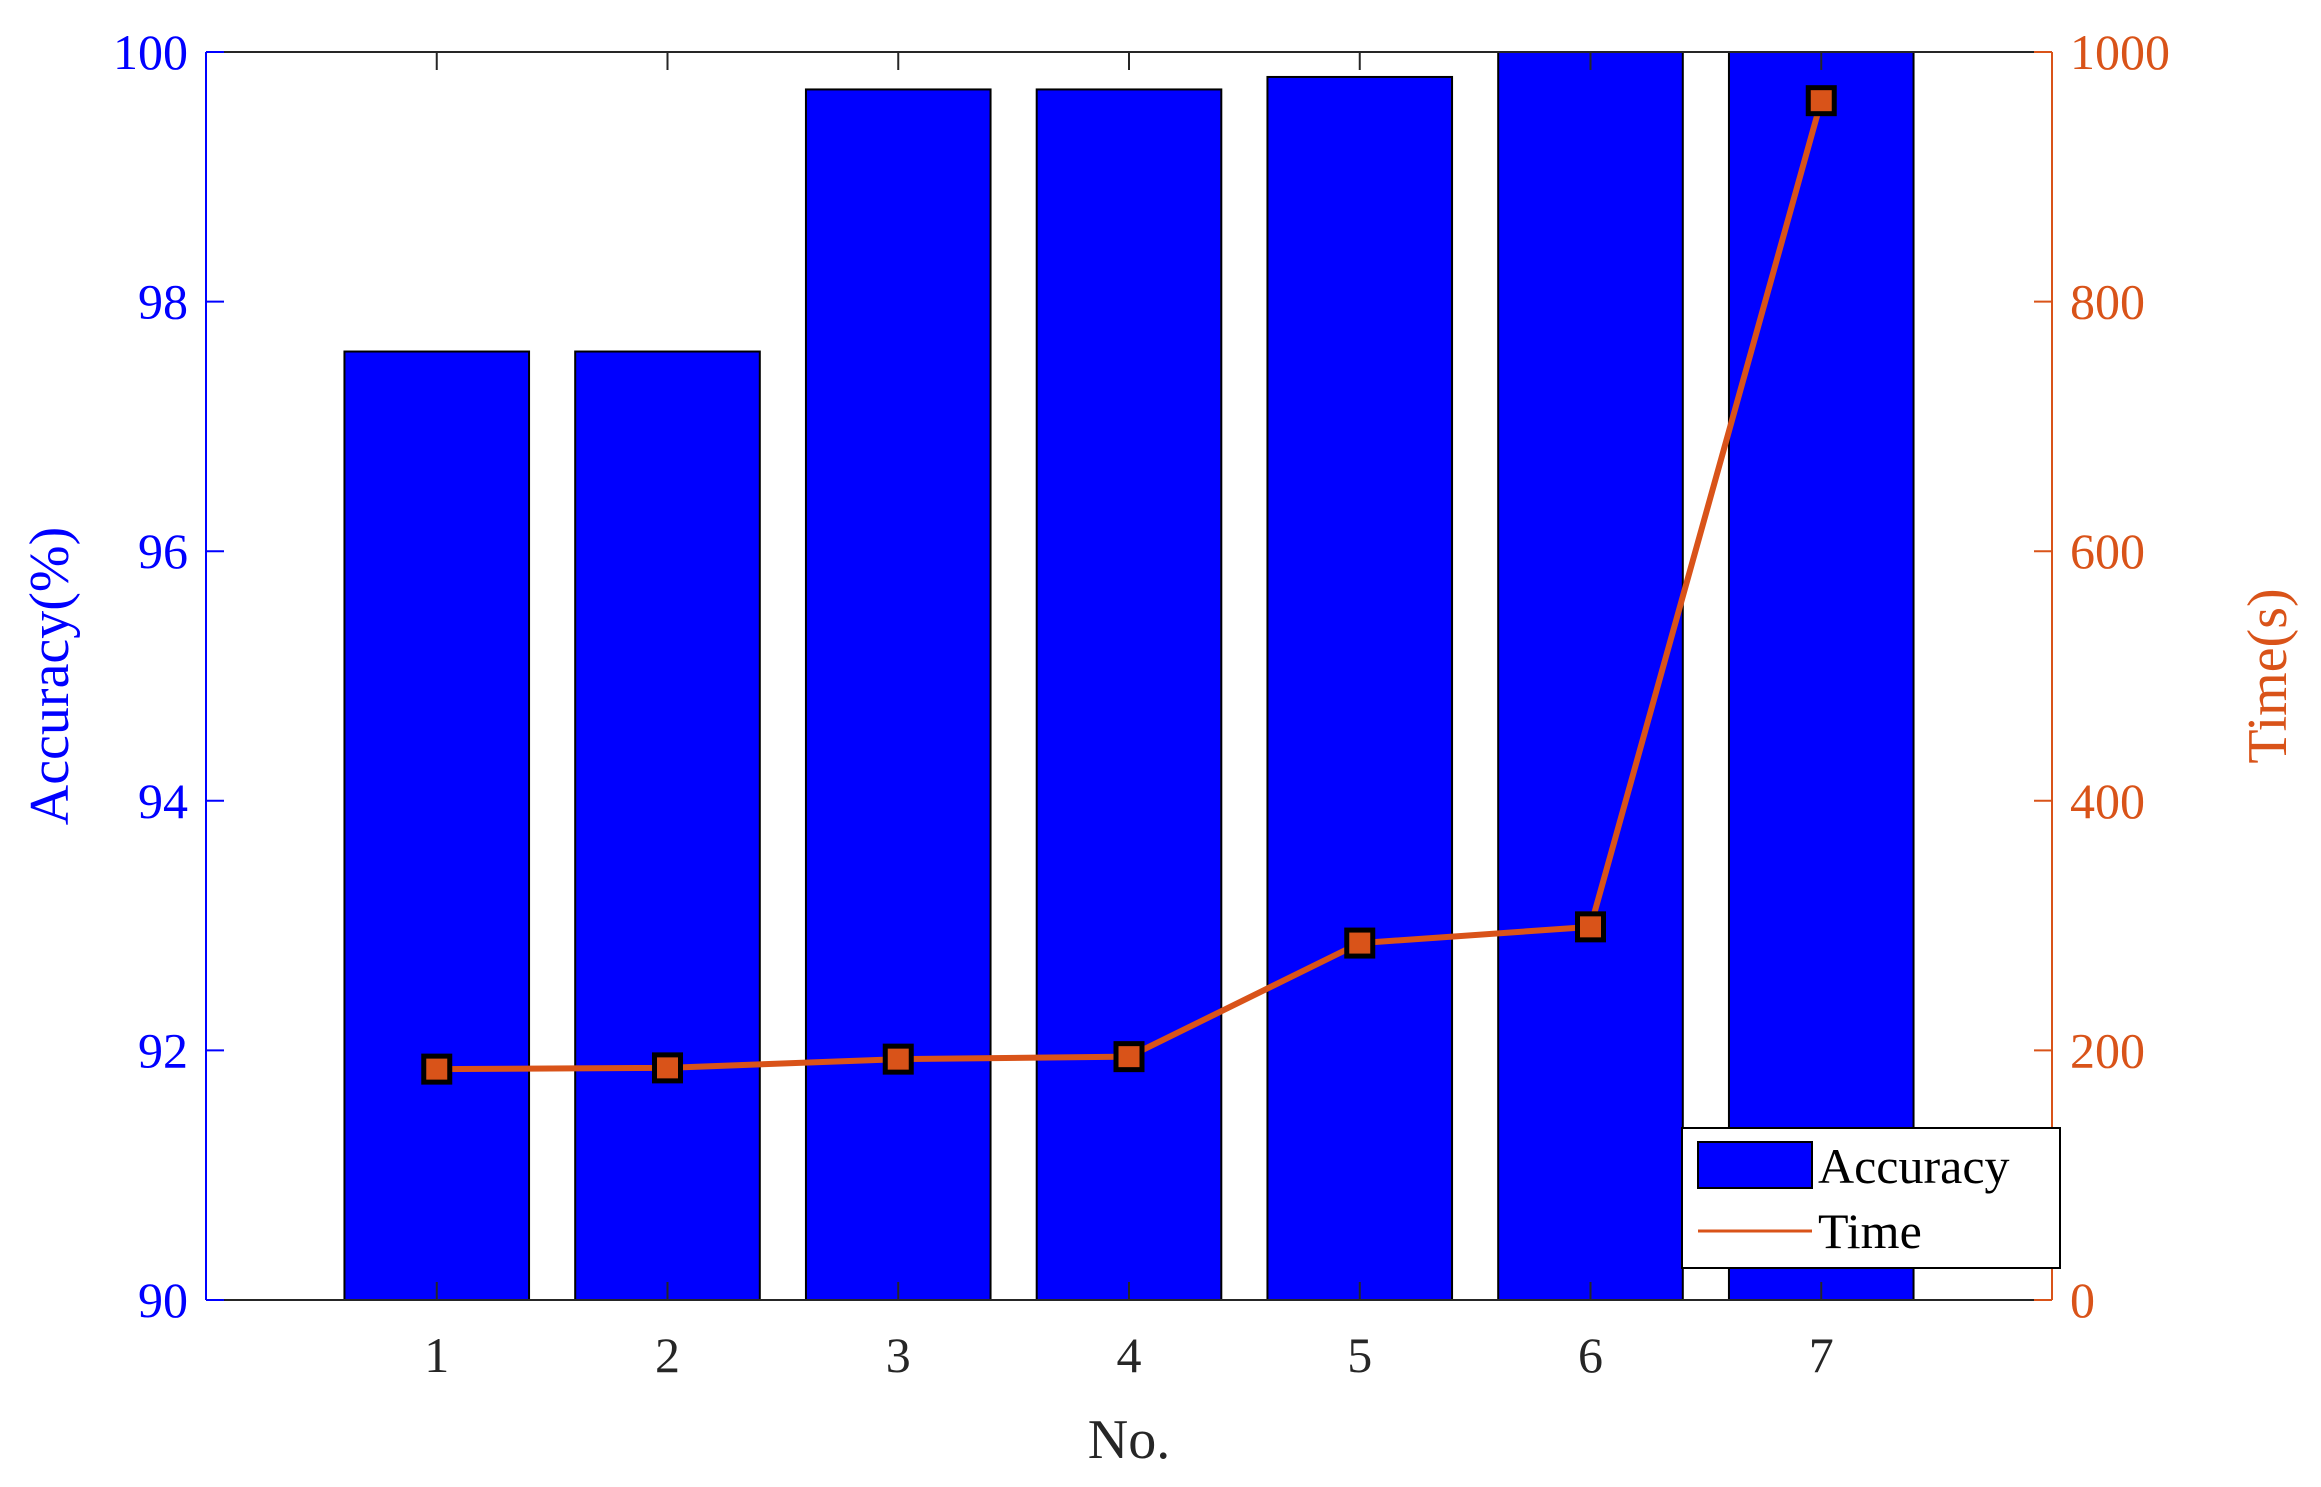 Image resolution: width=2321 pixels, height=1487 pixels. Describe the element at coordinates (898, 1355) in the screenshot. I see `x-tick-label: 3` at that location.